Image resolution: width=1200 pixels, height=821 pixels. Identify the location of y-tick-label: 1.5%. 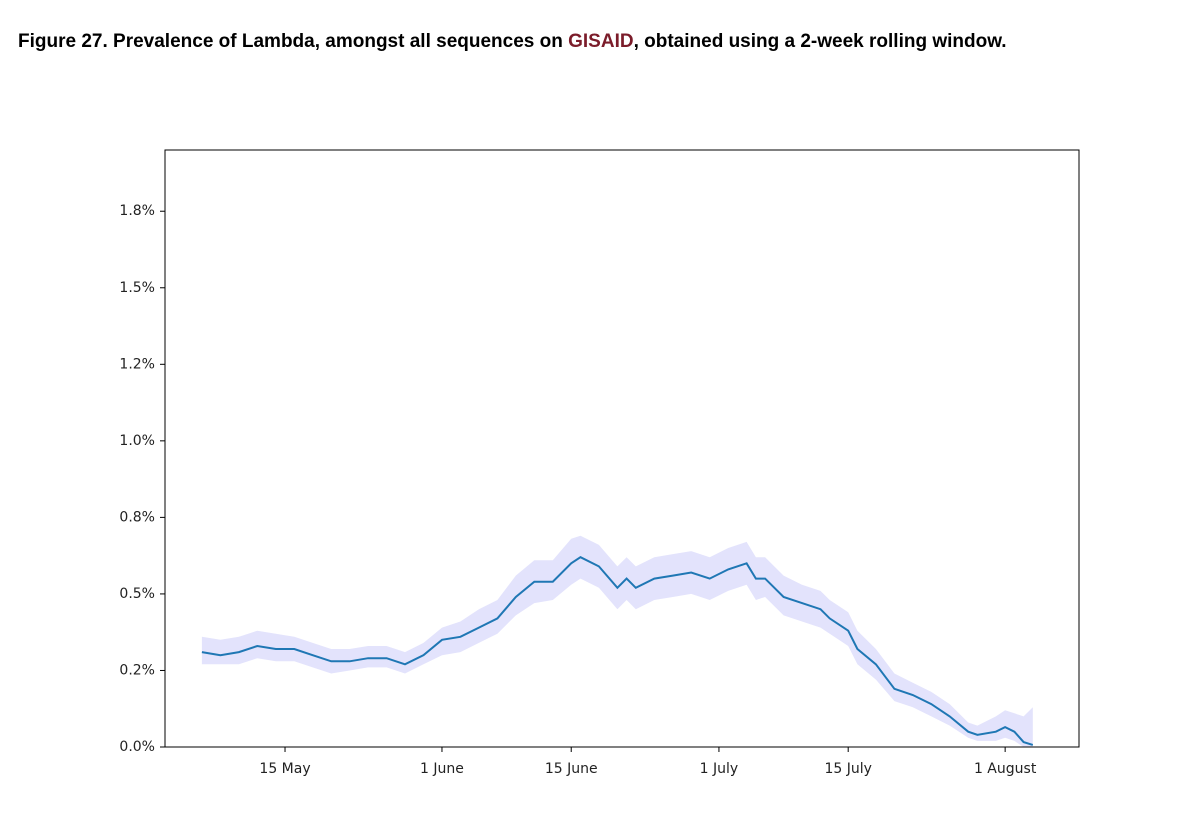
(137, 288).